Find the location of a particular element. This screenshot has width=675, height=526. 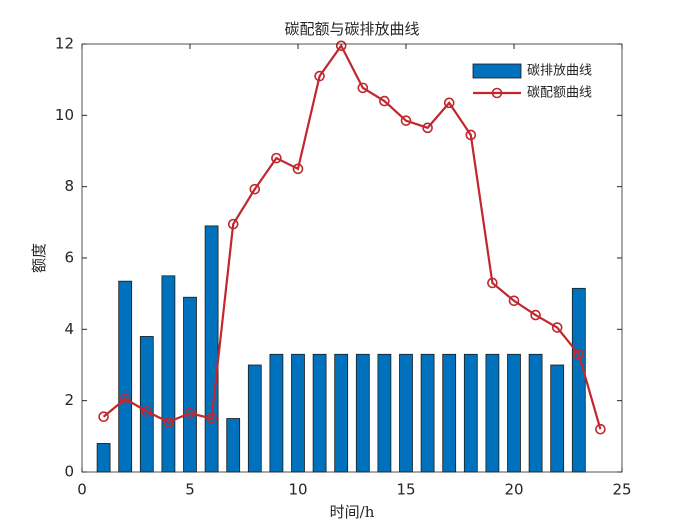

y-tick-label: 2 is located at coordinates (69, 400).